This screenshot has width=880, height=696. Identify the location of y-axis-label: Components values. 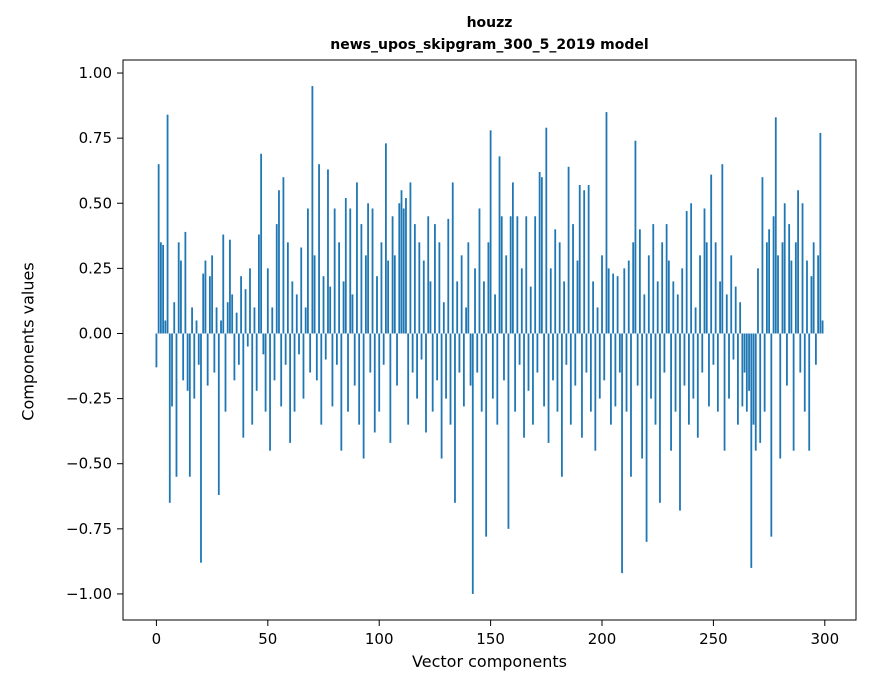
(28, 341).